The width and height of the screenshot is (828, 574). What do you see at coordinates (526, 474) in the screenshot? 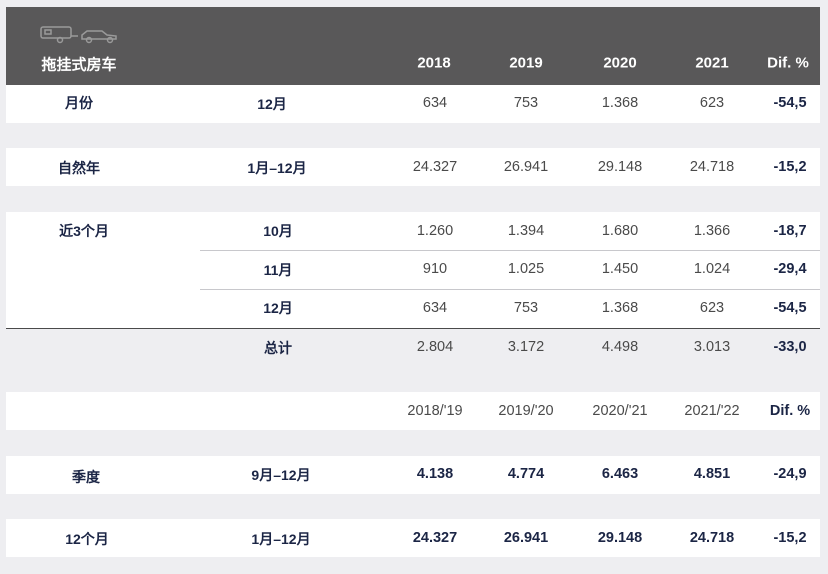
I see `cell-value: 4.774` at bounding box center [526, 474].